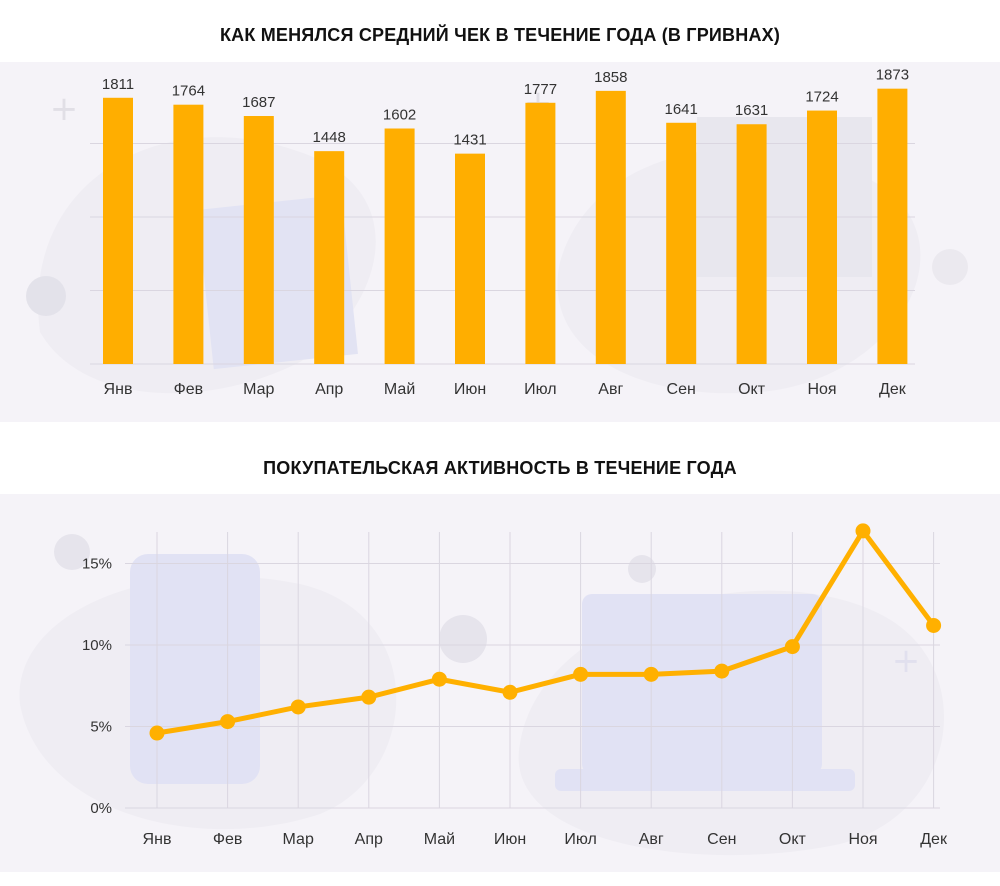 The width and height of the screenshot is (1000, 886). What do you see at coordinates (101, 808) in the screenshot?
I see `y-tick-label: 0%` at bounding box center [101, 808].